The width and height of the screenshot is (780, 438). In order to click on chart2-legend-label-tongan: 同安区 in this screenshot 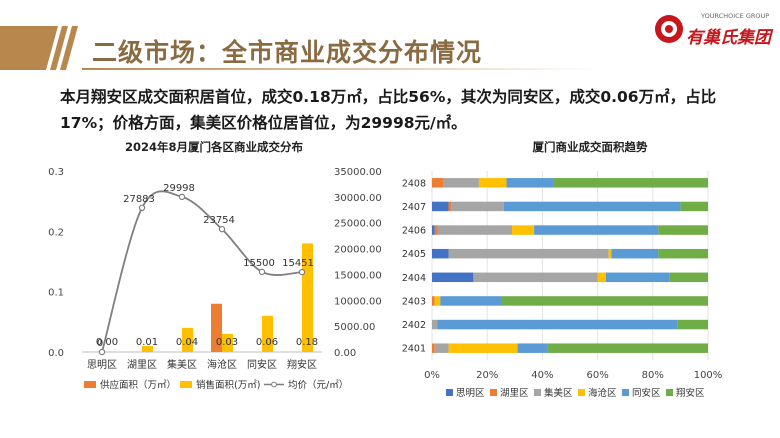, I will do `click(646, 393)`.